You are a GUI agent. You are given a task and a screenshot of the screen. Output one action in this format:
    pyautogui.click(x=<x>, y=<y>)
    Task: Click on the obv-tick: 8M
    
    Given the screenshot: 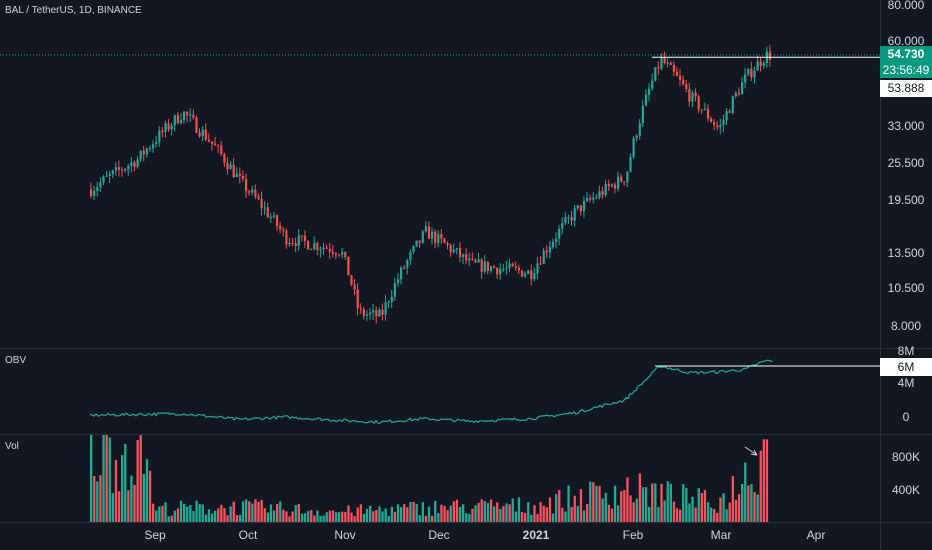 What is the action you would take?
    pyautogui.click(x=906, y=351)
    